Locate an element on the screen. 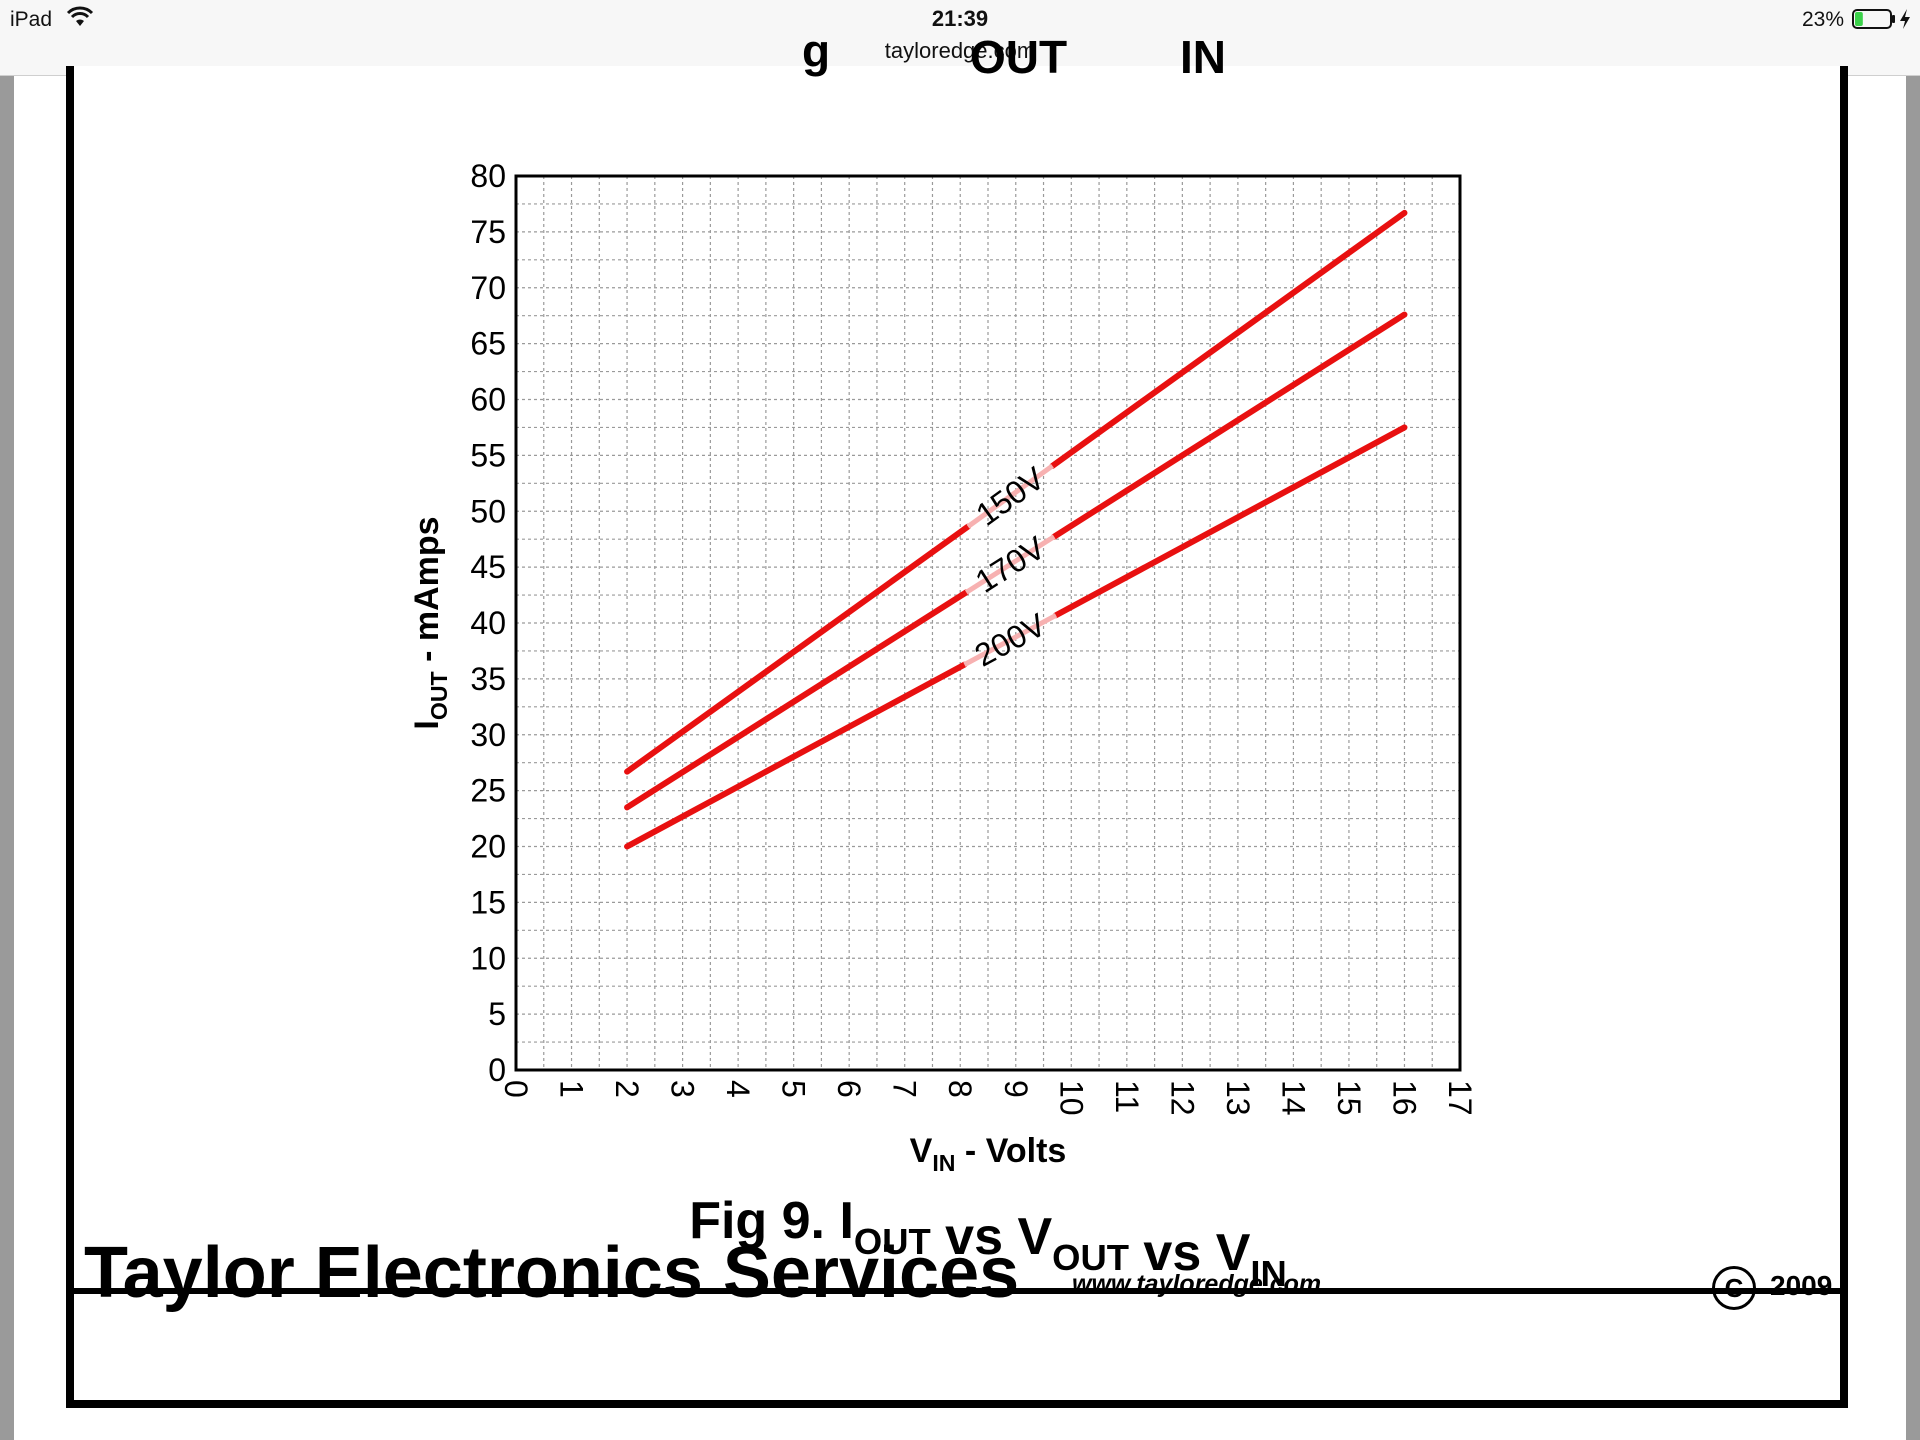  footer-bottom-rule is located at coordinates (957, 1404).